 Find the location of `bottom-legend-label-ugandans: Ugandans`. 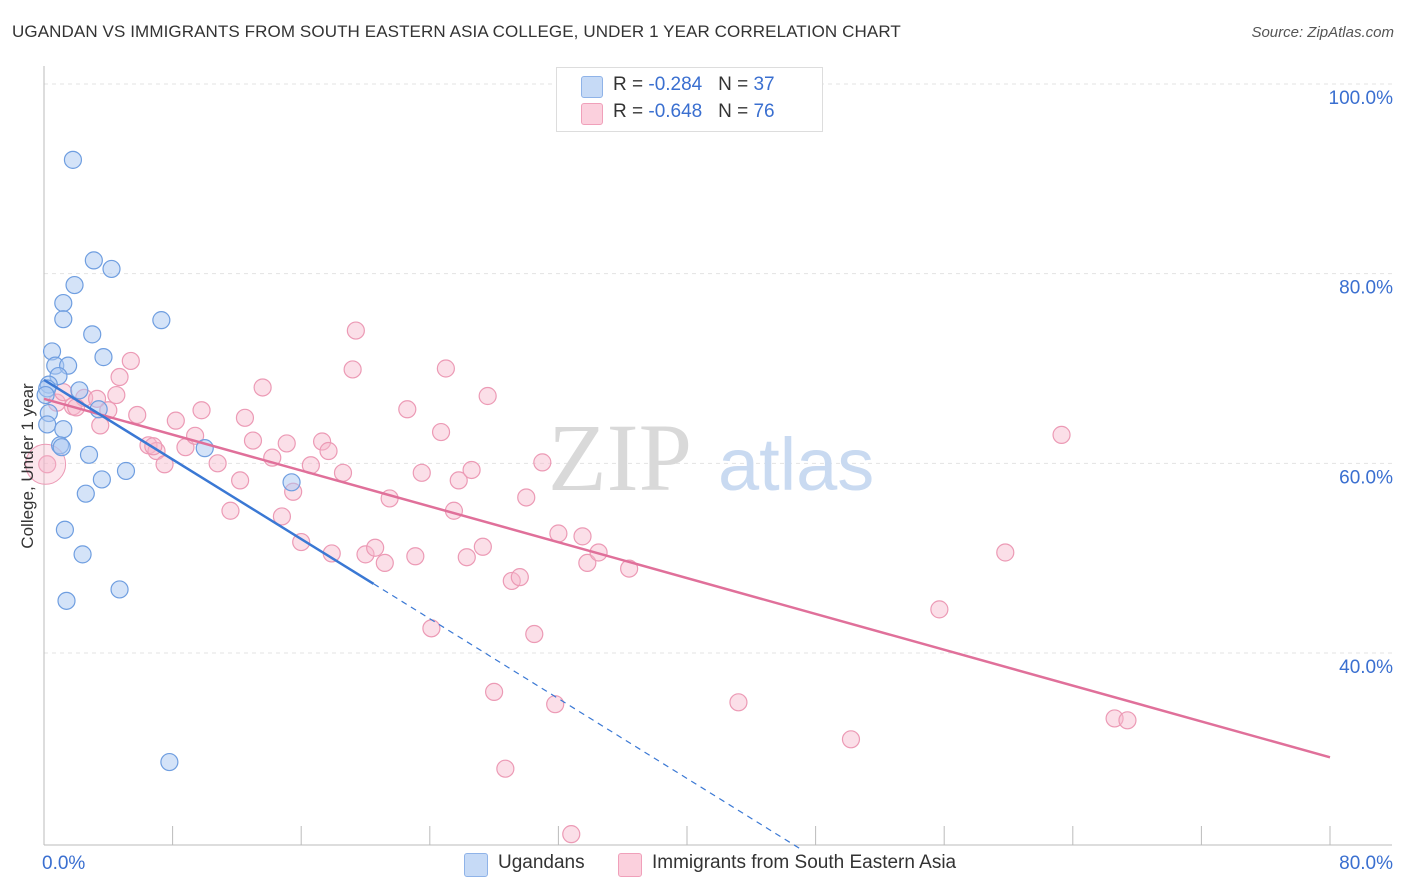

bottom-legend-label-ugandans: Ugandans is located at coordinates (541, 862).